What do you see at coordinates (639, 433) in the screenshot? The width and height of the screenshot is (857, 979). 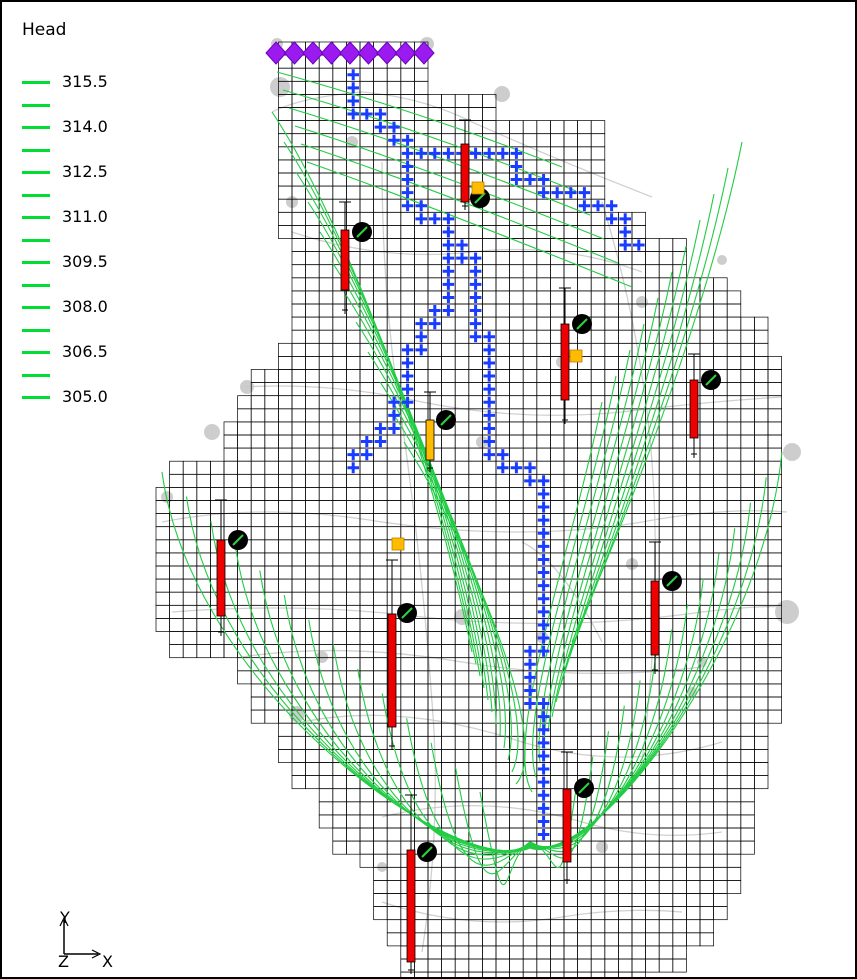 I see `contour-line` at bounding box center [639, 433].